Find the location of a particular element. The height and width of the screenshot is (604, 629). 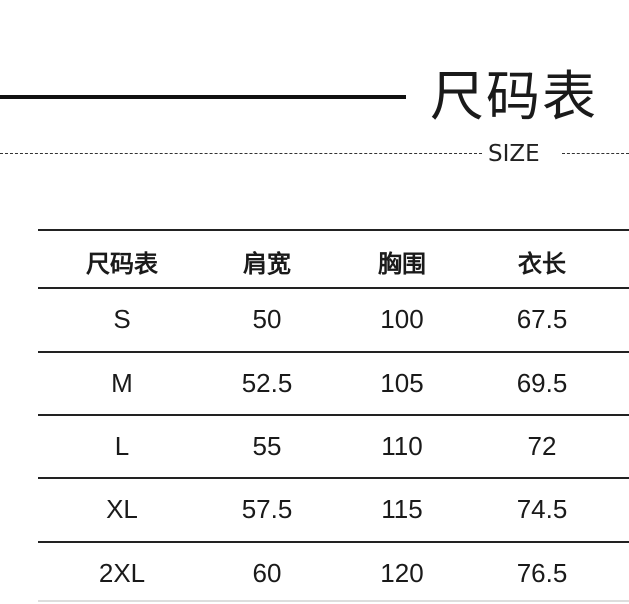

measurement-cell: 60 is located at coordinates (267, 572).